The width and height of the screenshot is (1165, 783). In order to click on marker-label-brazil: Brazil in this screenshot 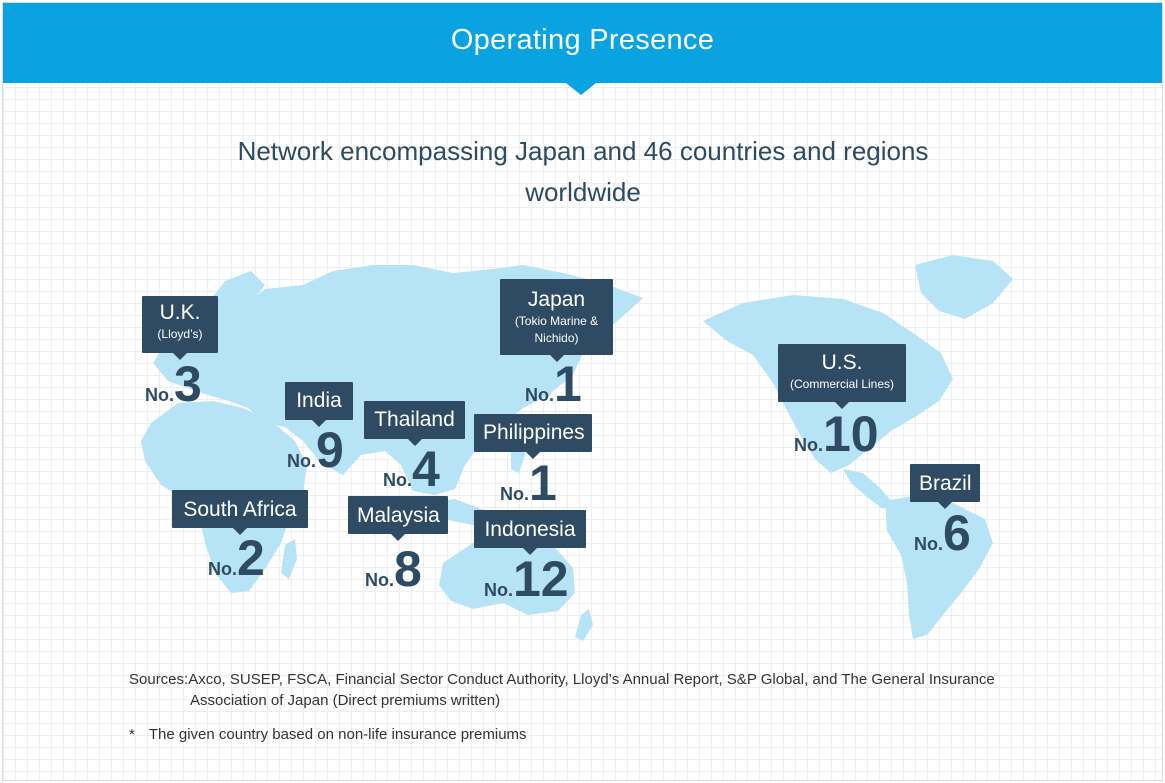, I will do `click(945, 486)`.